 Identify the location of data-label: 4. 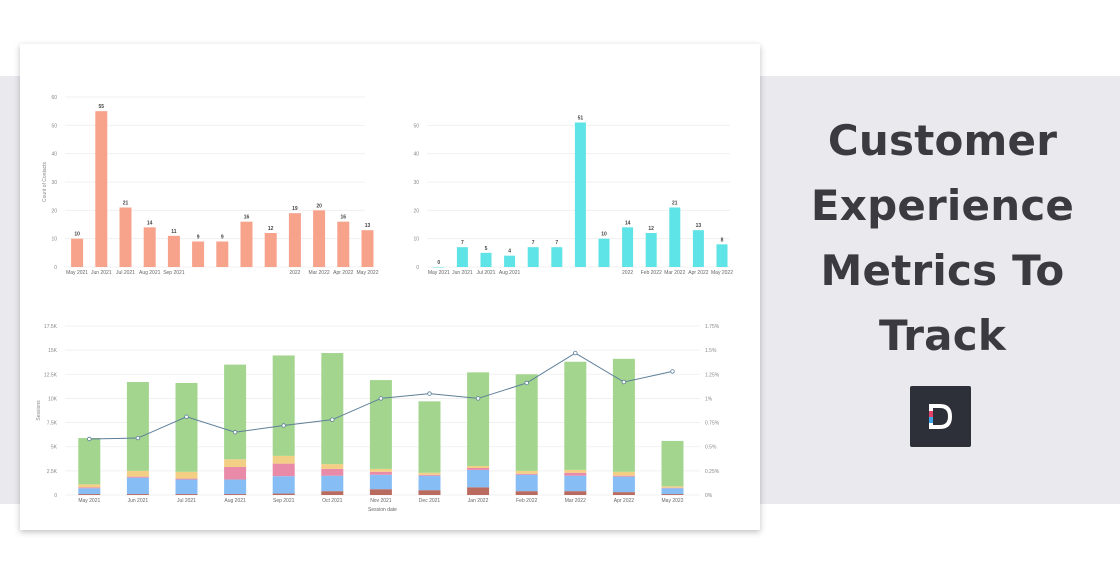
(509, 252).